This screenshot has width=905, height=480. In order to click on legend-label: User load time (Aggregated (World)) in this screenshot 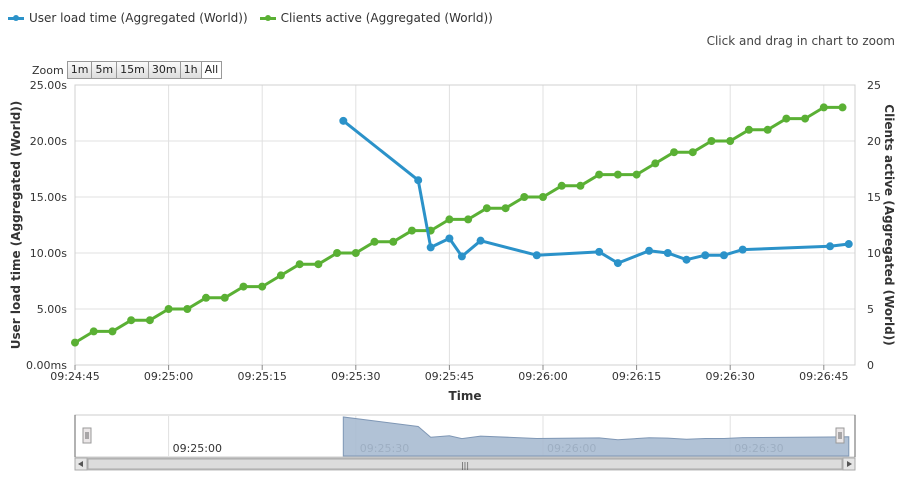, I will do `click(138, 18)`.